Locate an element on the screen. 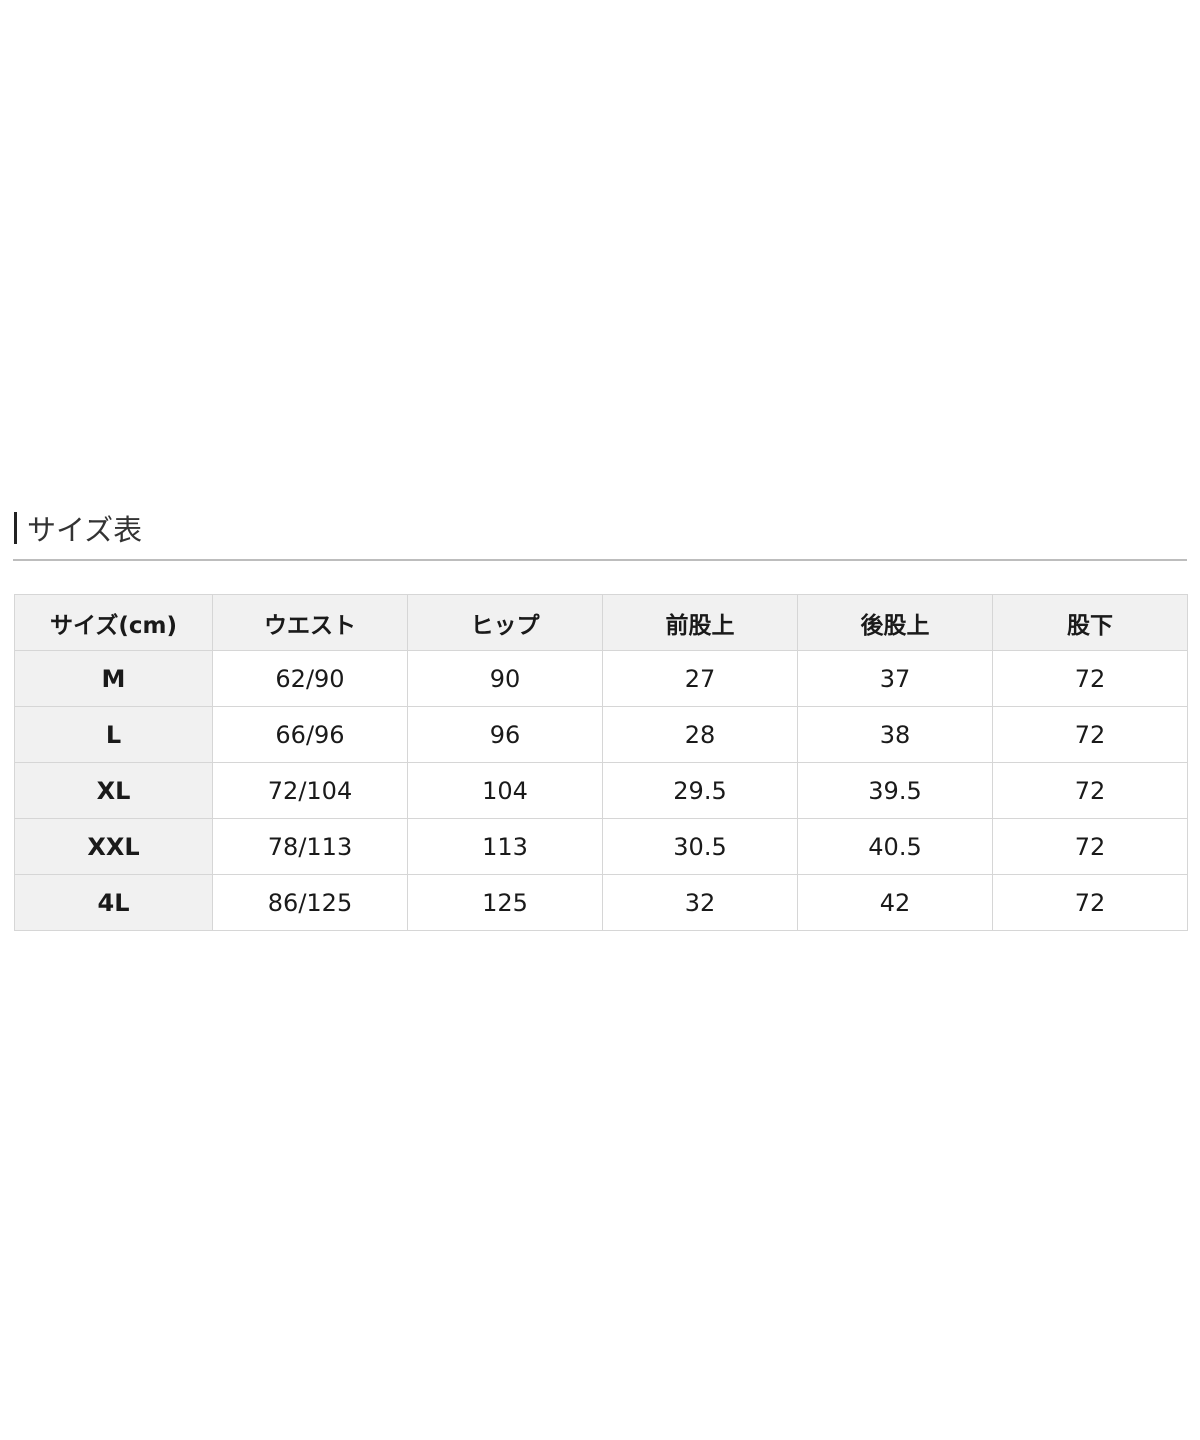 Image resolution: width=1200 pixels, height=1440 pixels. table-header-row: サイズ(cm) ウエスト ヒップ 前股上 後股上 股下 is located at coordinates (601, 622).